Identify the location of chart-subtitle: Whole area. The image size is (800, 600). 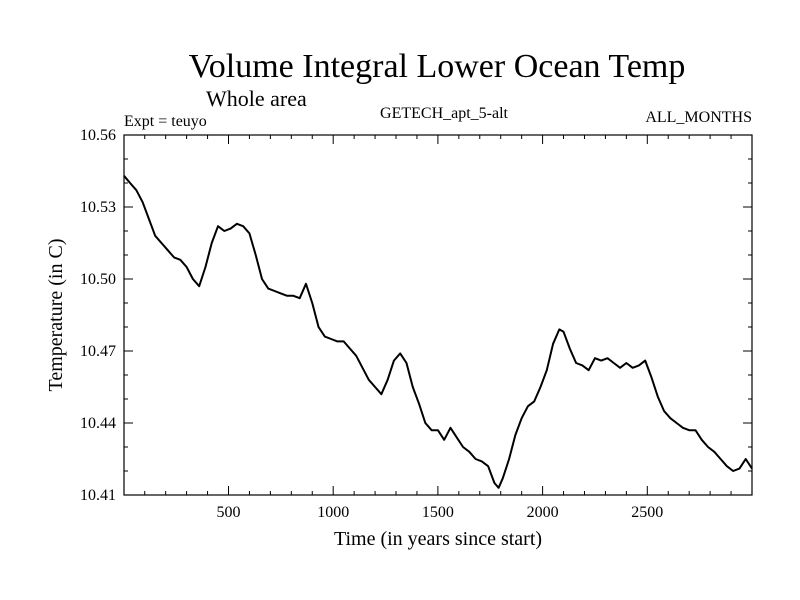
(256, 98).